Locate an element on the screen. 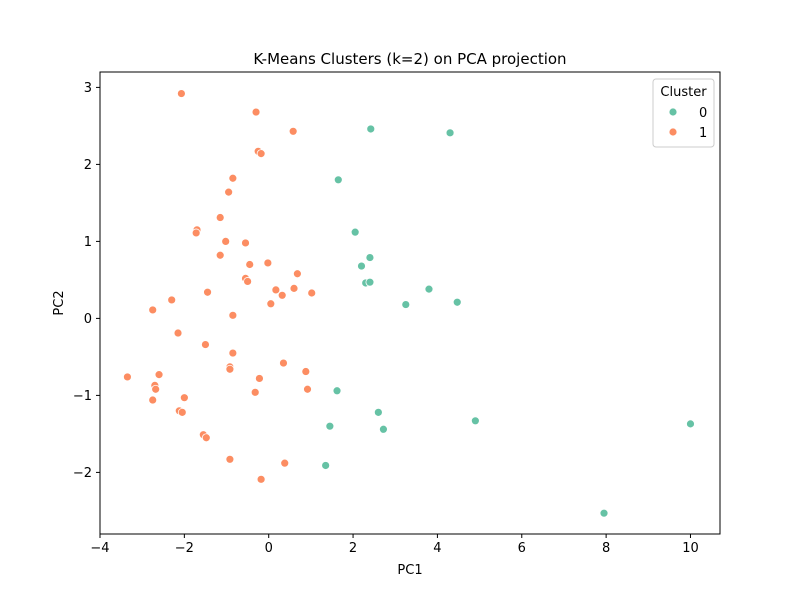  y-tick-label: 1 is located at coordinates (88, 242).